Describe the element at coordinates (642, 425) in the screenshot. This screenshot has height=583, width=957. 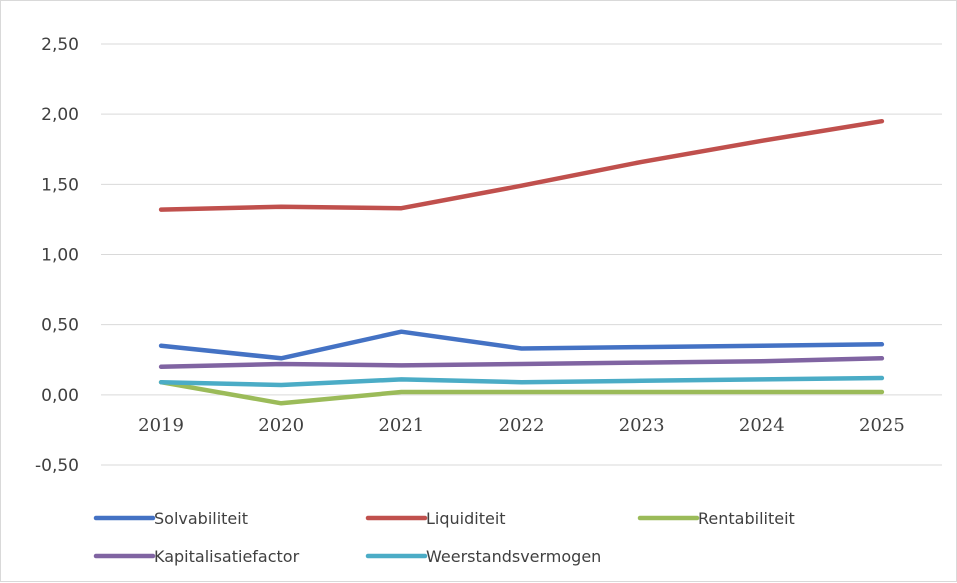
I see `x-tick-label: 2023` at that location.